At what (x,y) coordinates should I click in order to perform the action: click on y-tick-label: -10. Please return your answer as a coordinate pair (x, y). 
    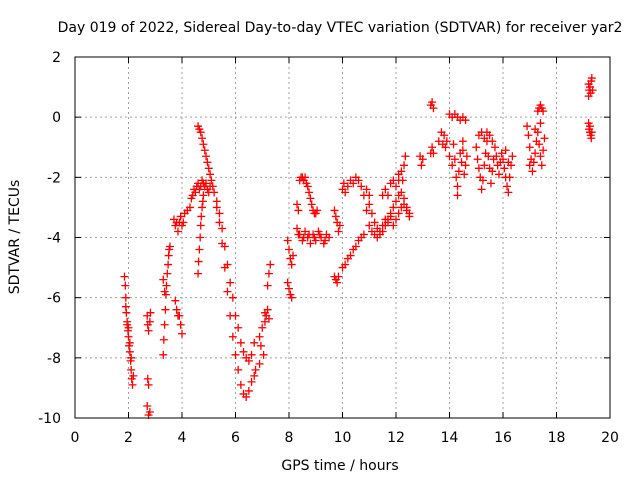
    Looking at the image, I should click on (49, 419).